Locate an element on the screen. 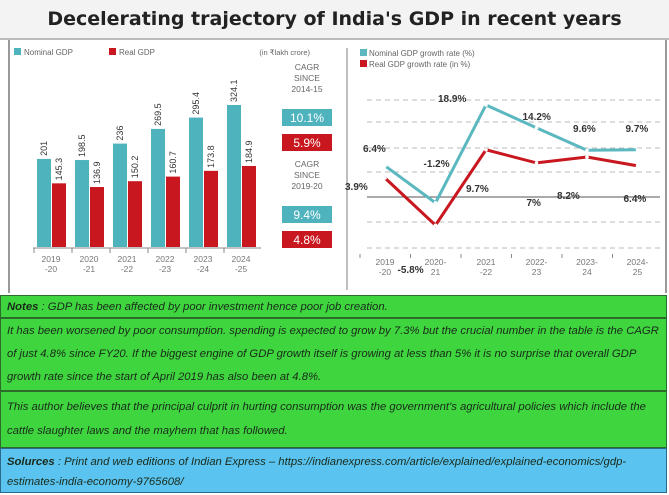 This screenshot has height=495, width=669. x-tick-label: 2024 is located at coordinates (241, 259).